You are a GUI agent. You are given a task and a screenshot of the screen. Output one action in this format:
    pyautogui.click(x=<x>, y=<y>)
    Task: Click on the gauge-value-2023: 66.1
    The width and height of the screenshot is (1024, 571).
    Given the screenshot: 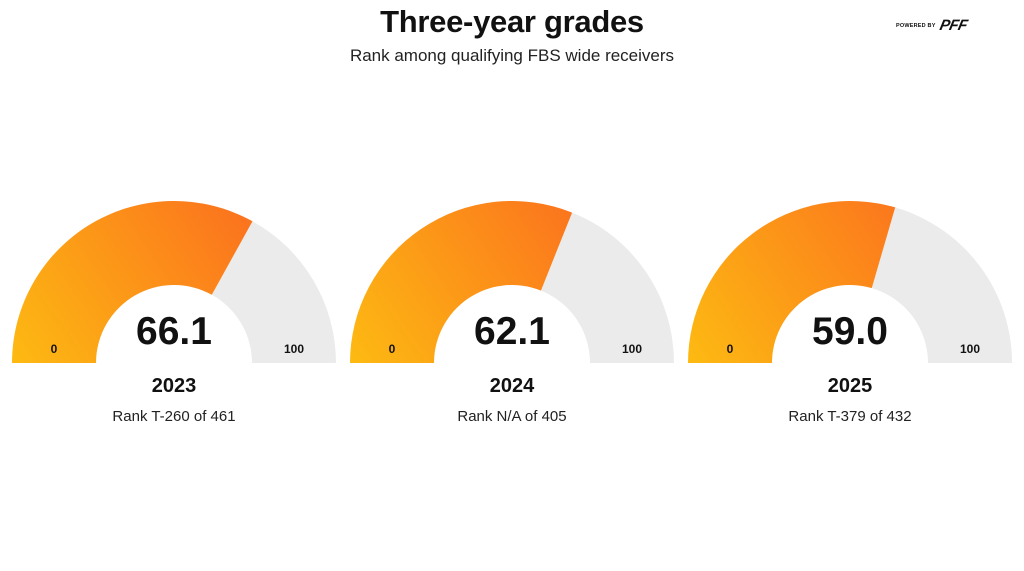 What is the action you would take?
    pyautogui.click(x=174, y=331)
    